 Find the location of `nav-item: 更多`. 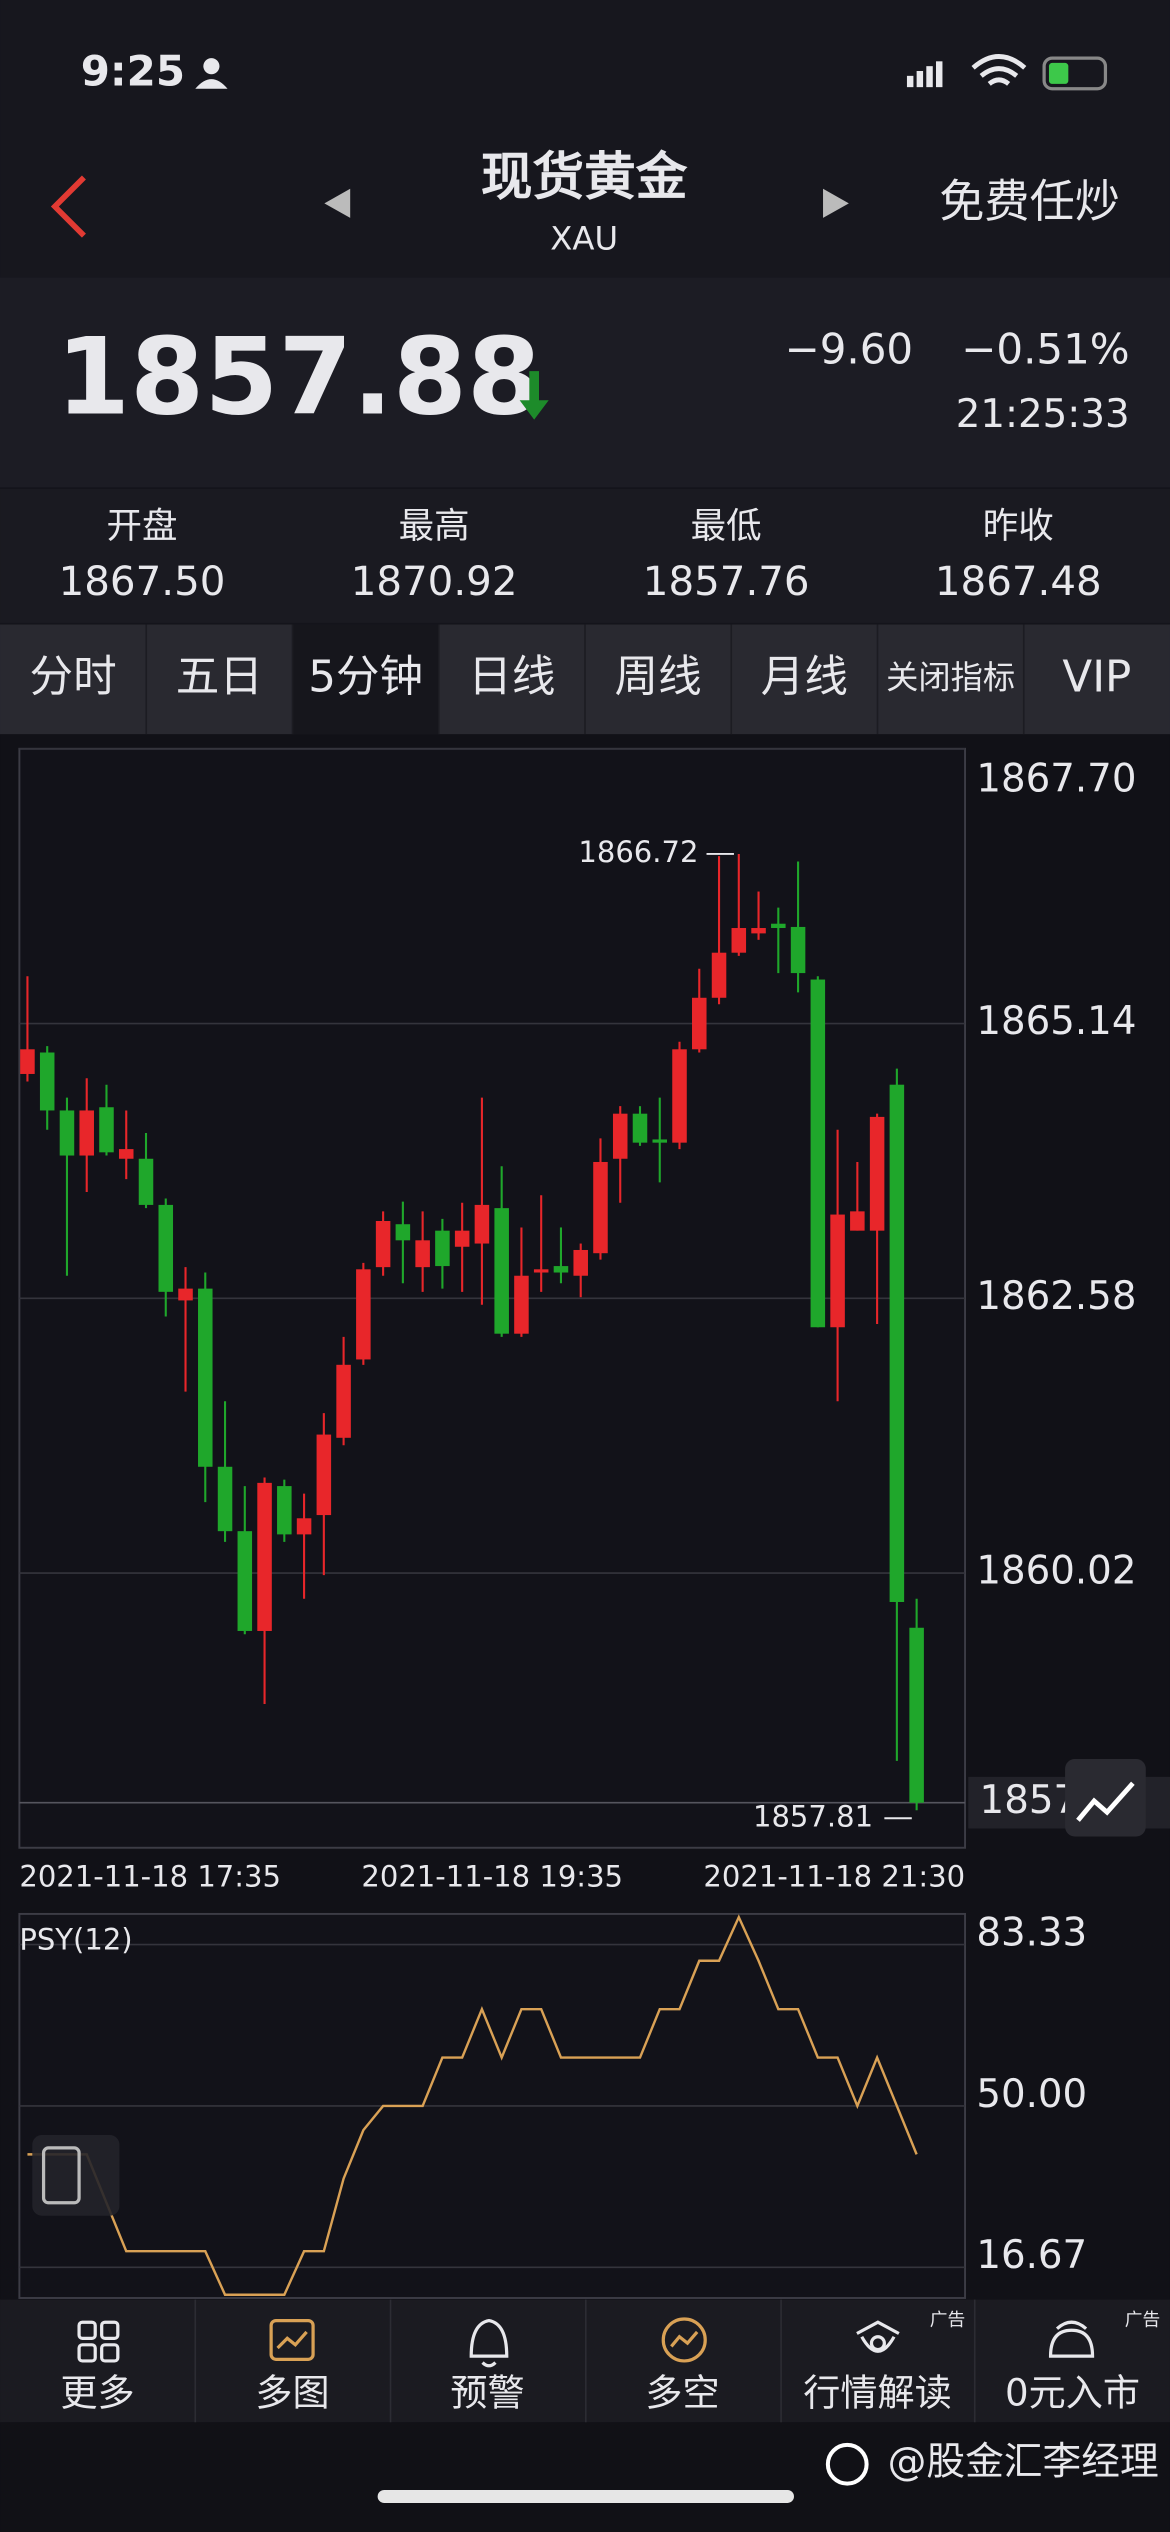

nav-item: 更多 is located at coordinates (97, 2392).